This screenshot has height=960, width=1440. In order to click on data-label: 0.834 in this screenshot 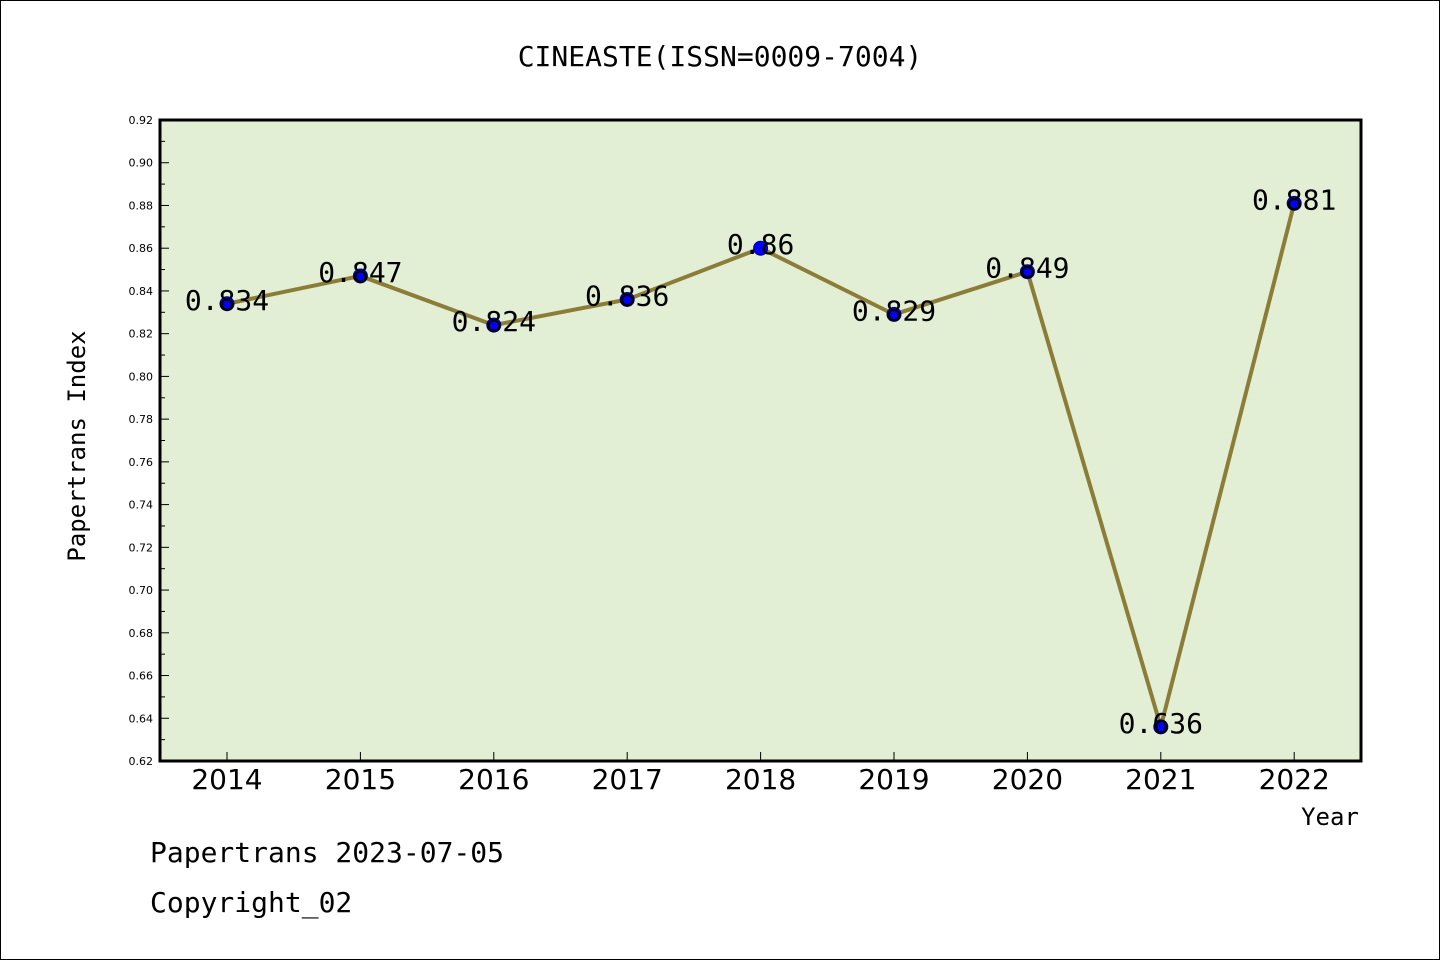, I will do `click(227, 300)`.